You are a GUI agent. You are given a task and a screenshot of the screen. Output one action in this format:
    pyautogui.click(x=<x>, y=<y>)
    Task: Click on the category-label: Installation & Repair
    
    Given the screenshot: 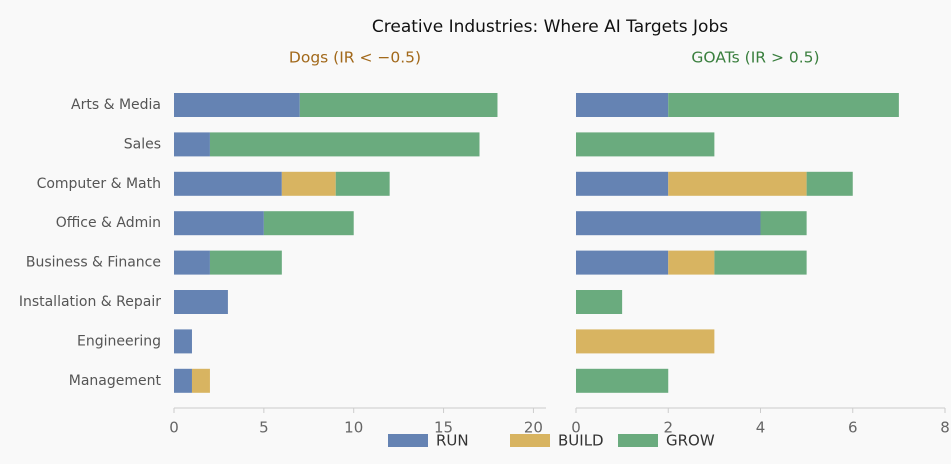 What is the action you would take?
    pyautogui.click(x=90, y=302)
    